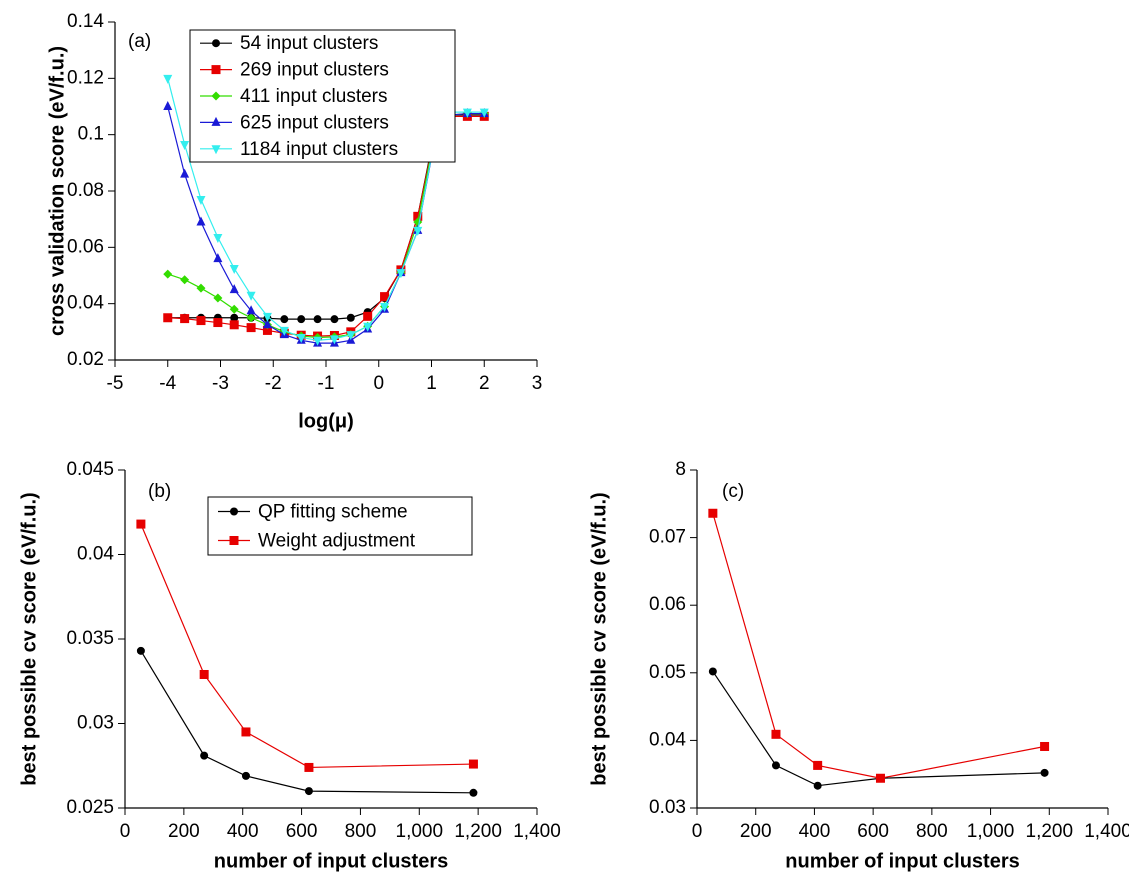  I want to click on x-tick-label: 3, so click(537, 383).